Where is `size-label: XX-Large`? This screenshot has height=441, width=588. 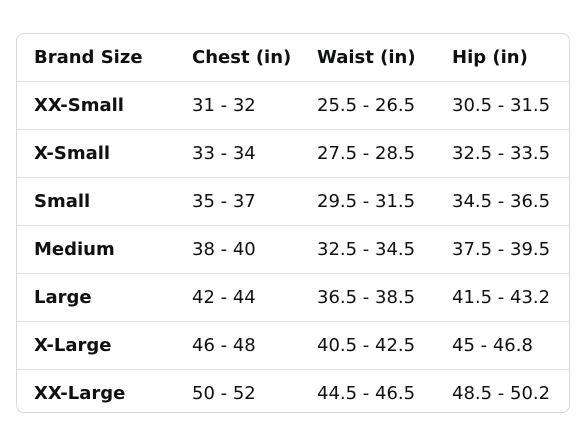
size-label: XX-Large is located at coordinates (80, 393).